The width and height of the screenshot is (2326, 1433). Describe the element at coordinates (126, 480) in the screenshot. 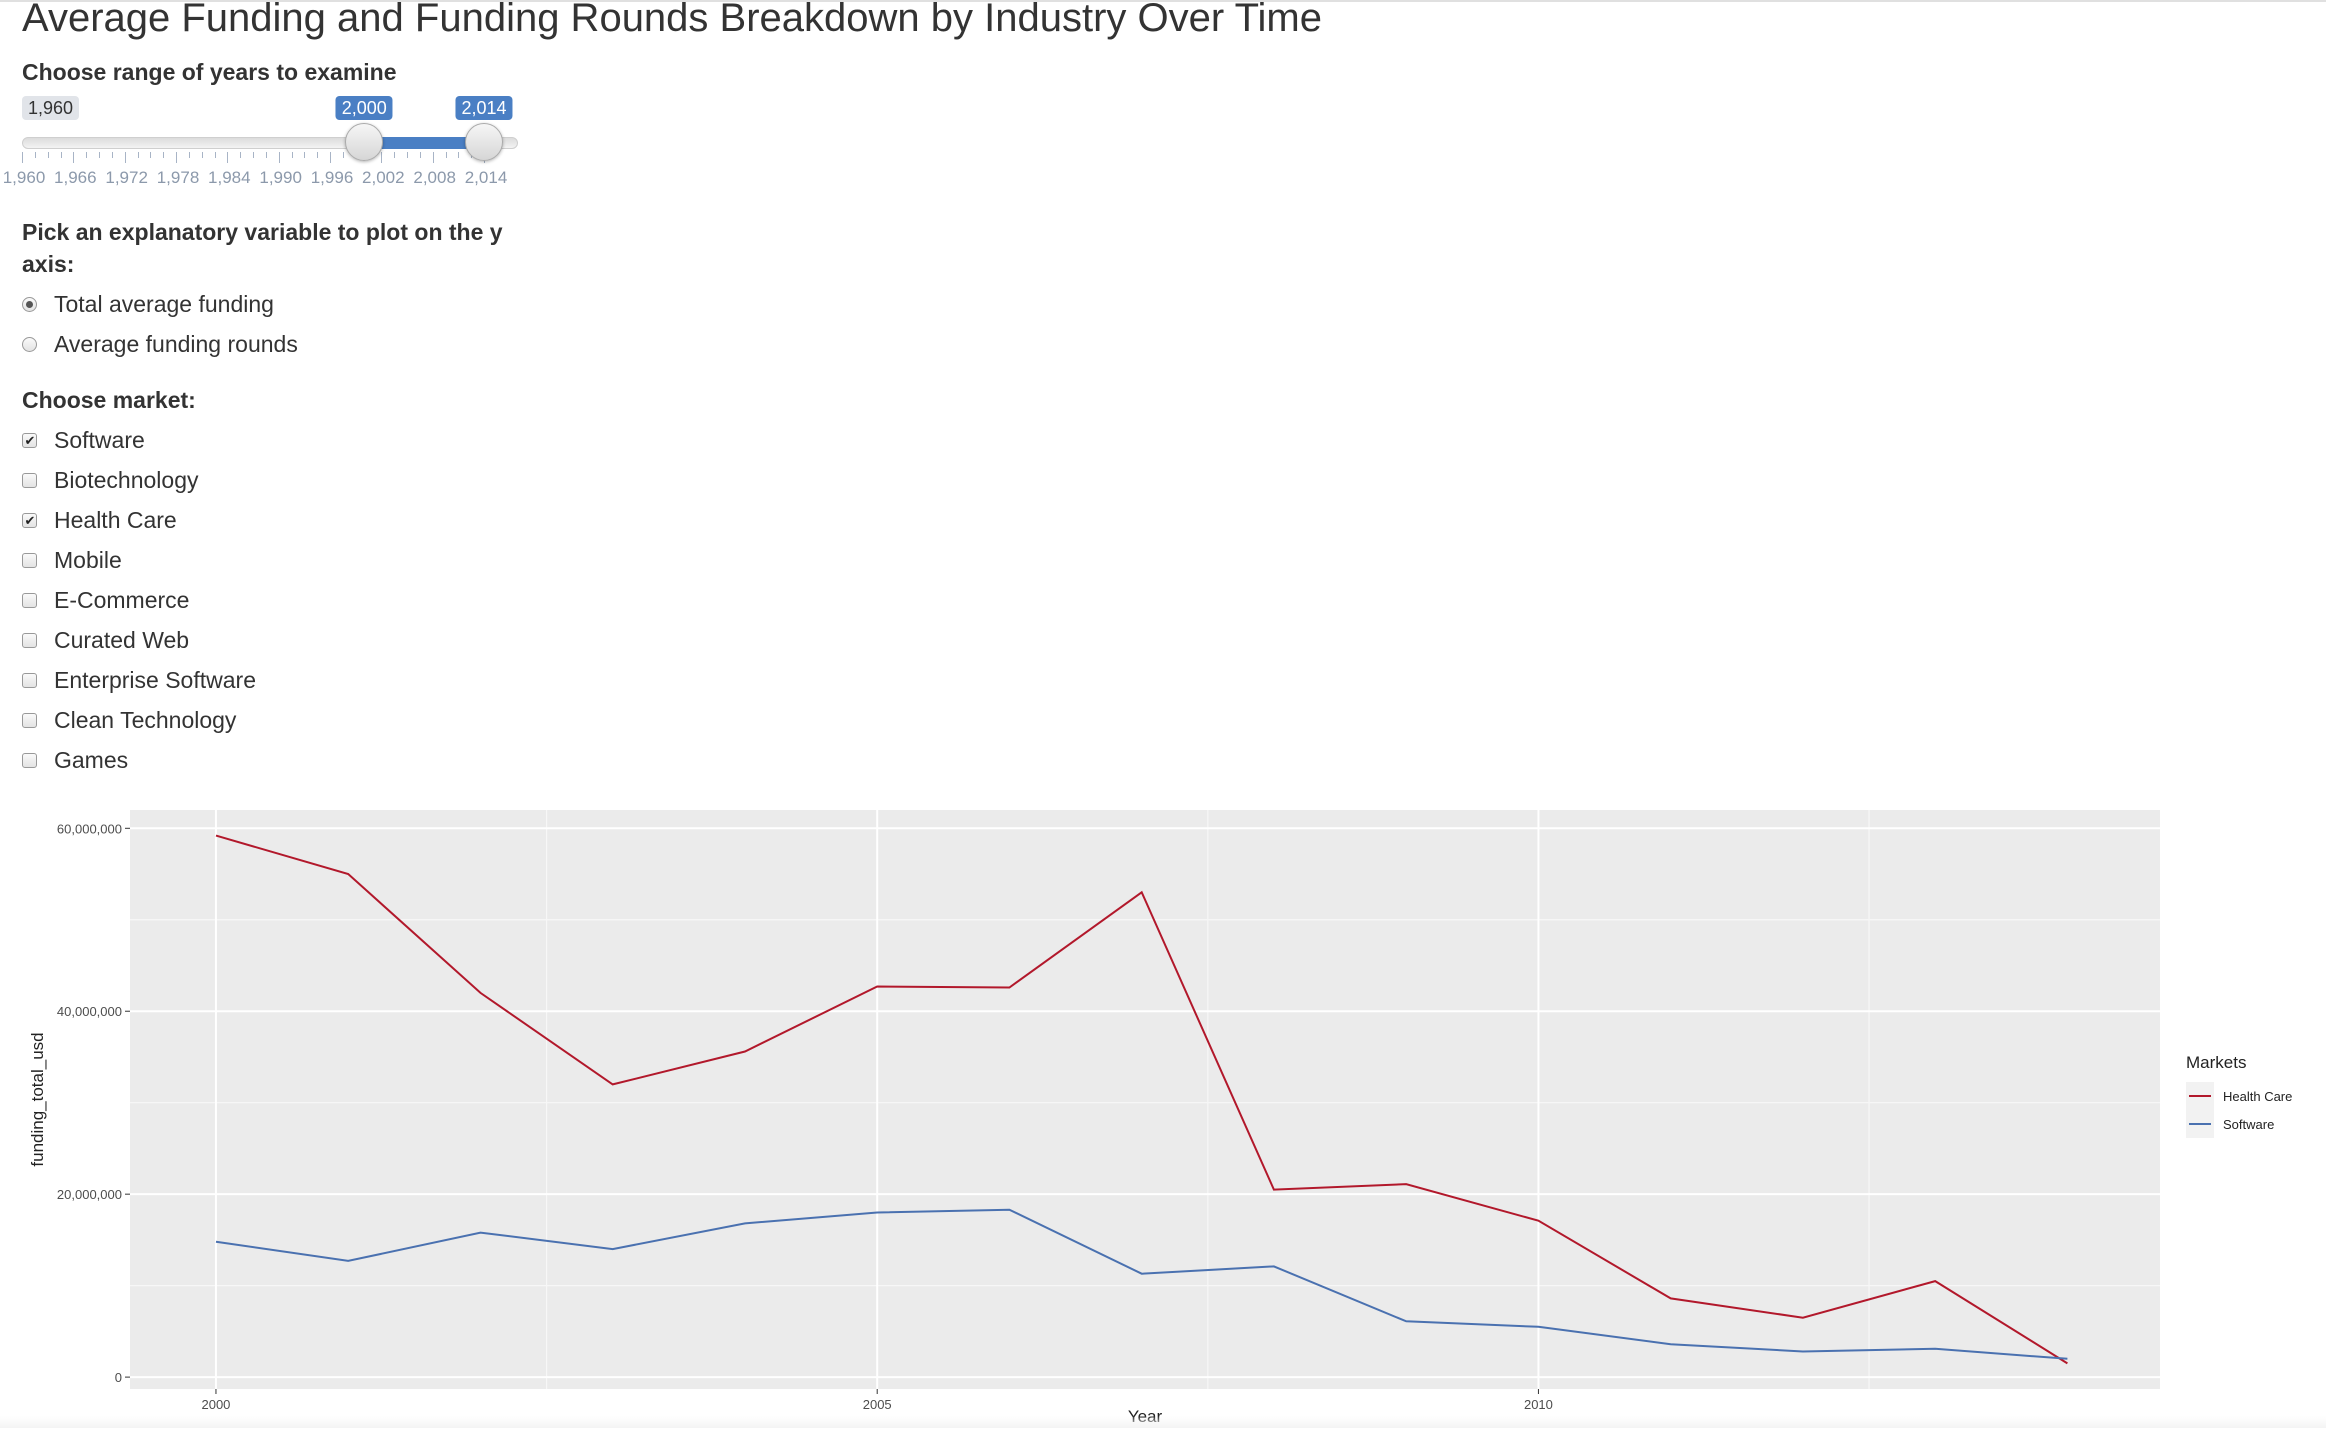

I see `checkbox-label: Biotechnology` at that location.